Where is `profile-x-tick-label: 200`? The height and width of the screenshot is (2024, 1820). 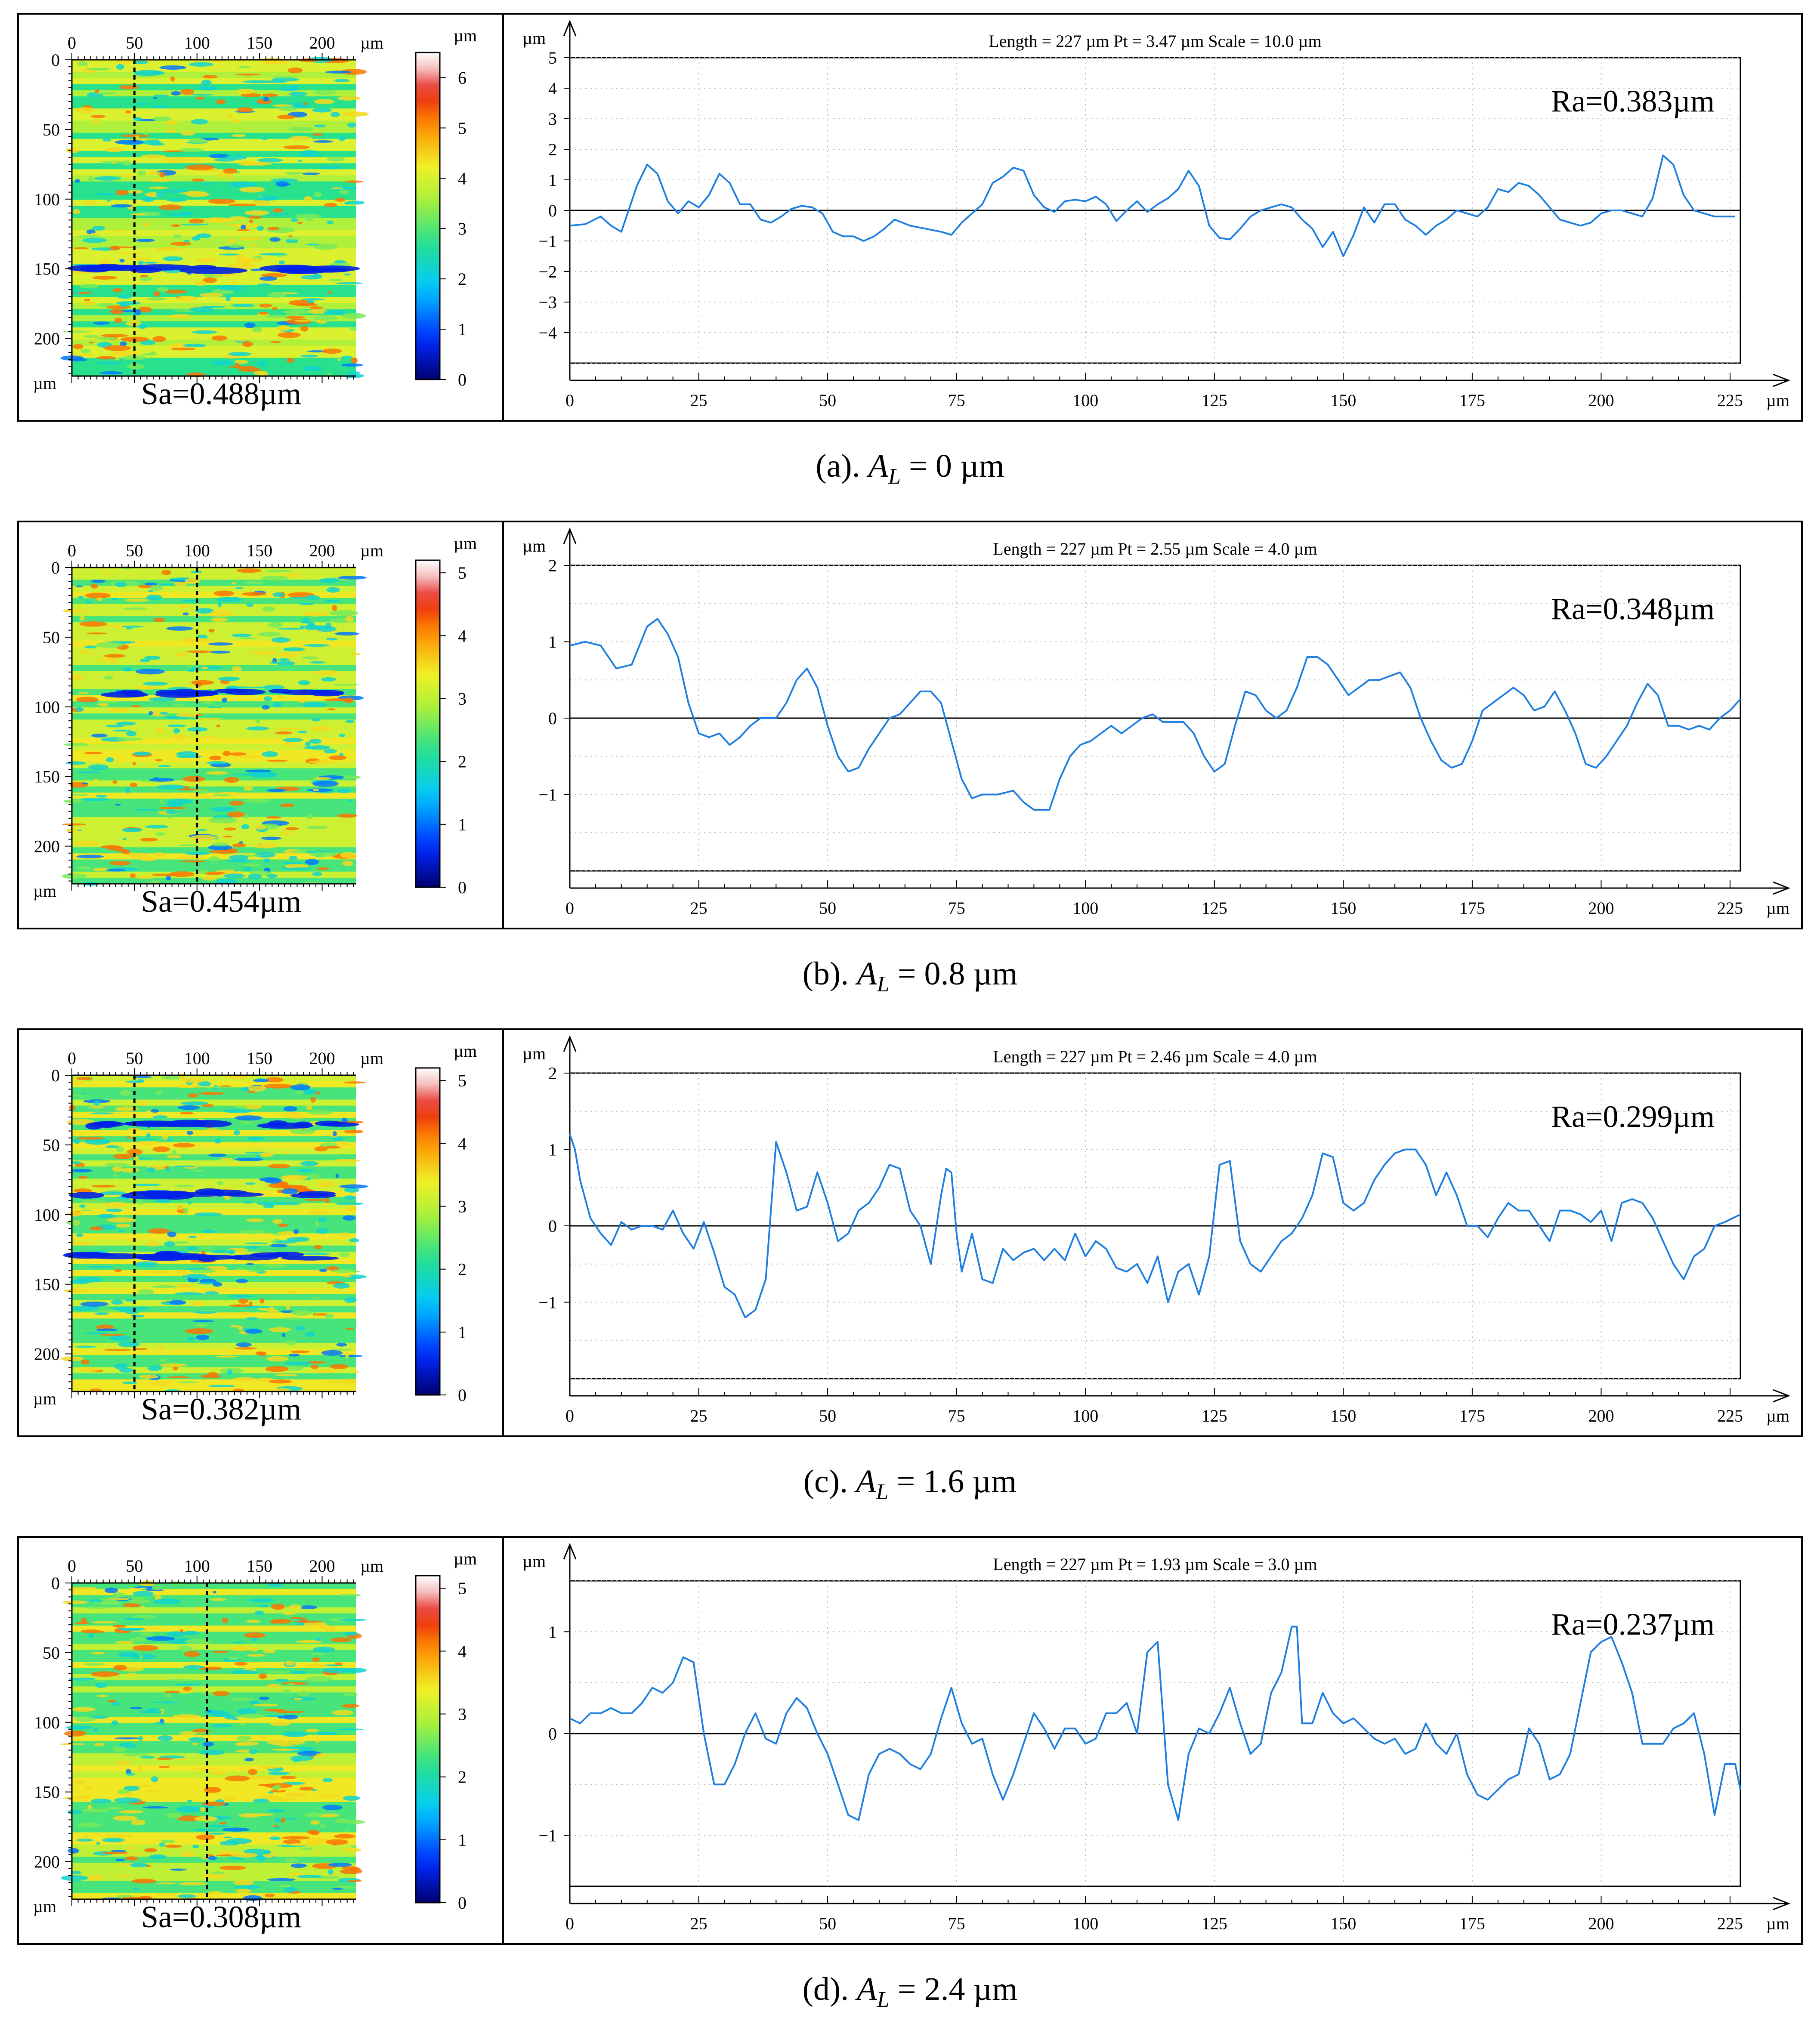
profile-x-tick-label: 200 is located at coordinates (1601, 400).